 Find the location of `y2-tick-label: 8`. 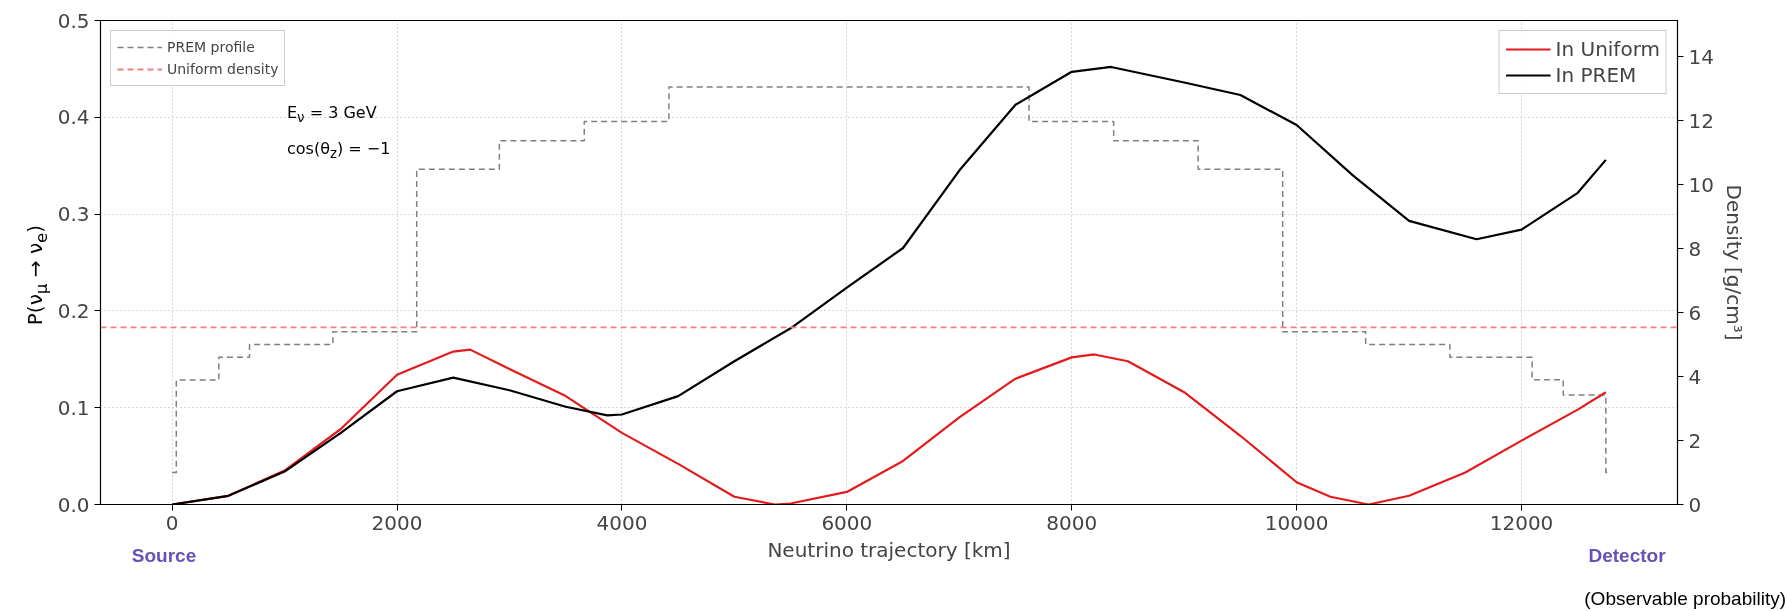

y2-tick-label: 8 is located at coordinates (1695, 248).